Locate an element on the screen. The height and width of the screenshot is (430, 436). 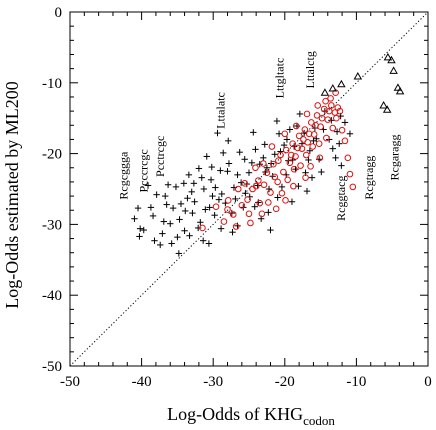
point-annotation: Rcgaragg is located at coordinates (395, 158).